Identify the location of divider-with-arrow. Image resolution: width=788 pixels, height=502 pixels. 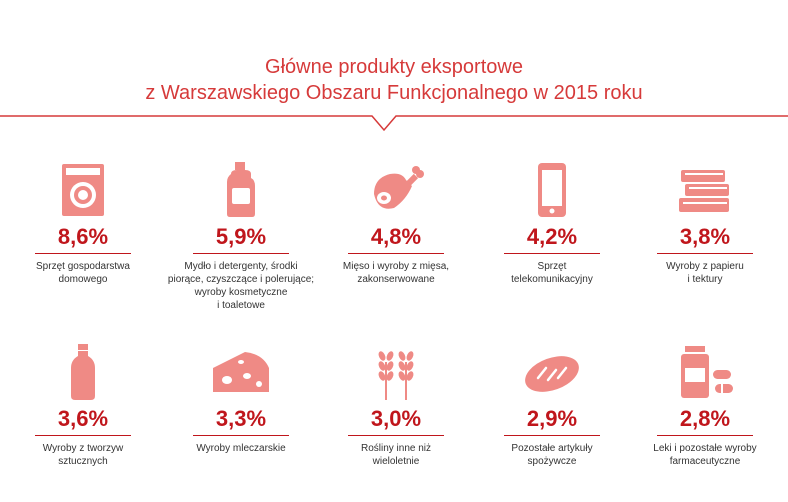
(394, 123).